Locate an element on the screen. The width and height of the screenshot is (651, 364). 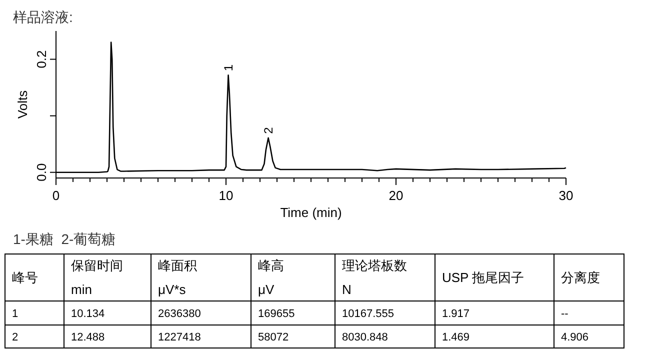
y-tick-label: 0.2 is located at coordinates (41, 59).